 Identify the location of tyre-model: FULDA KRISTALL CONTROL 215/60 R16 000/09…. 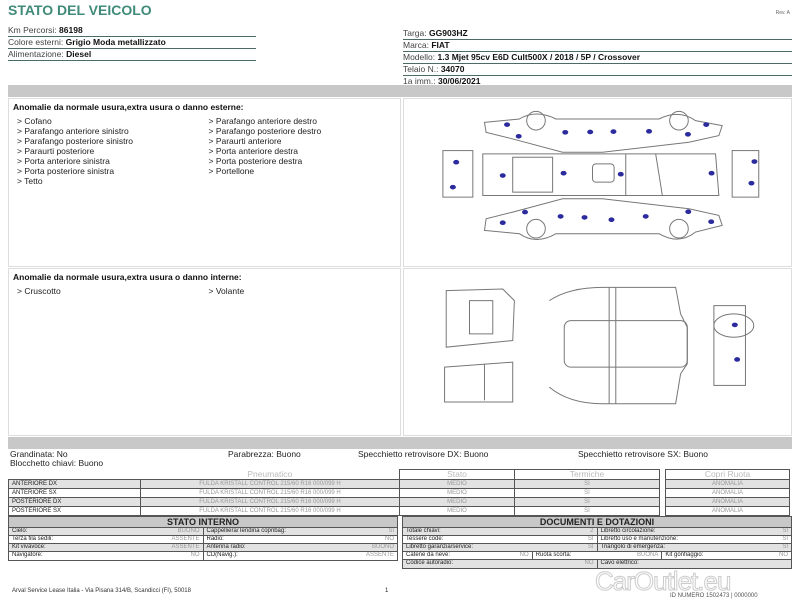
(270, 484).